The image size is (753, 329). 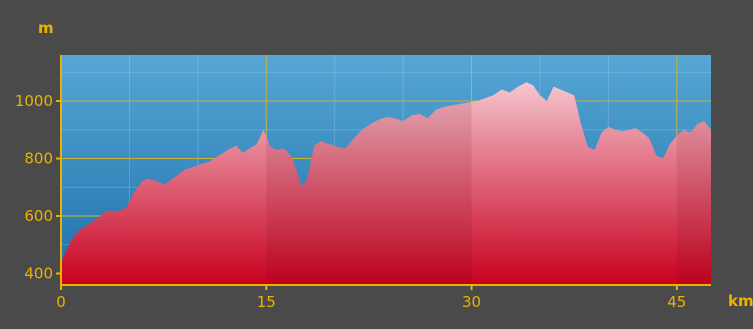 What do you see at coordinates (61, 302) in the screenshot?
I see `x-tick-label: 0` at bounding box center [61, 302].